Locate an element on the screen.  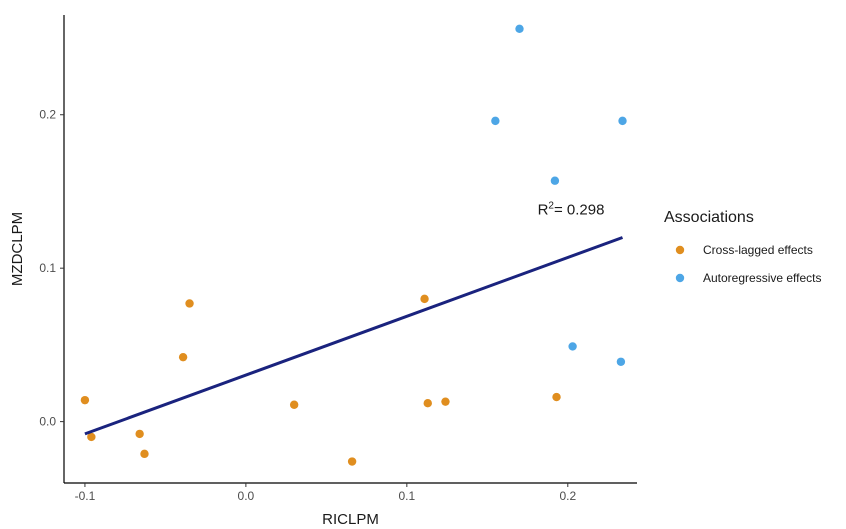
y-axis-ticks: 0.0 0.1 0.2 is located at coordinates (51, 268).